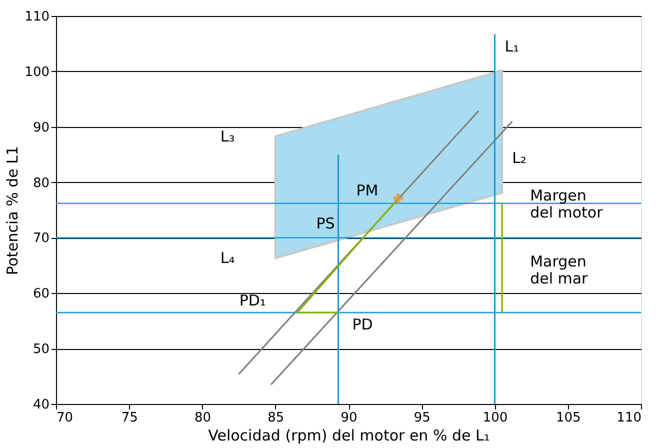  Describe the element at coordinates (495, 418) in the screenshot. I see `x-tick-label: 100` at that location.